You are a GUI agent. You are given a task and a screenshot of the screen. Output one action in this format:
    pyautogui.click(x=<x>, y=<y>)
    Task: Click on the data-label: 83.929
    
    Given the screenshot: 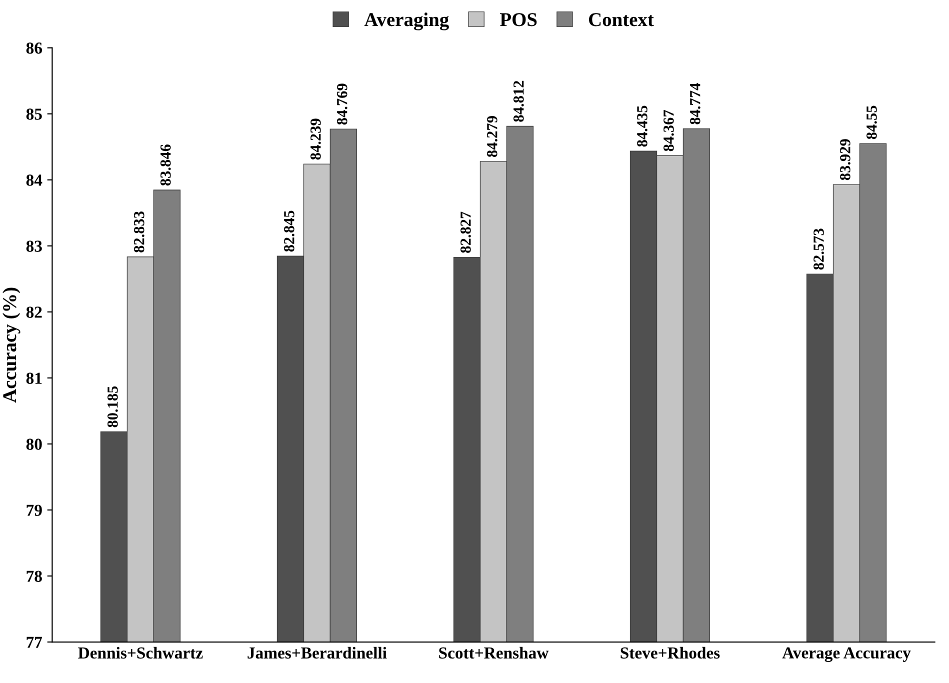 What is the action you would take?
    pyautogui.click(x=845, y=159)
    